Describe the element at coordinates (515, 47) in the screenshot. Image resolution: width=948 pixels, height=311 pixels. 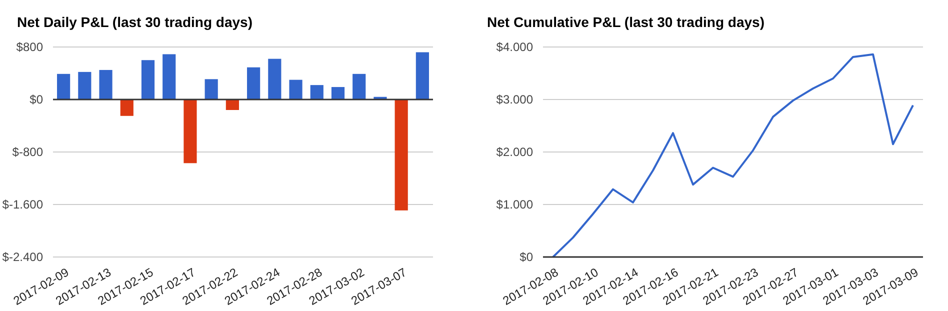
I see `y-tick-label: $4.000` at that location.